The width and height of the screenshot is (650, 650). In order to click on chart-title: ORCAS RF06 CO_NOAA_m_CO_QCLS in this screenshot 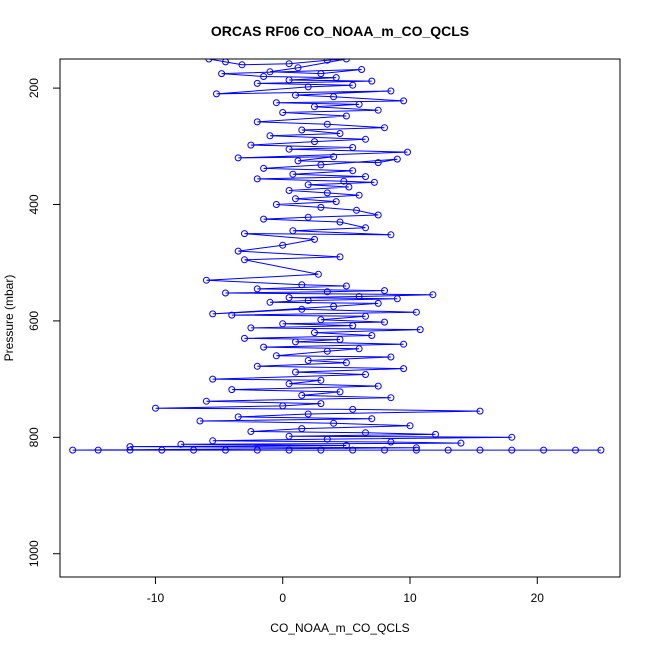, I will do `click(340, 31)`.